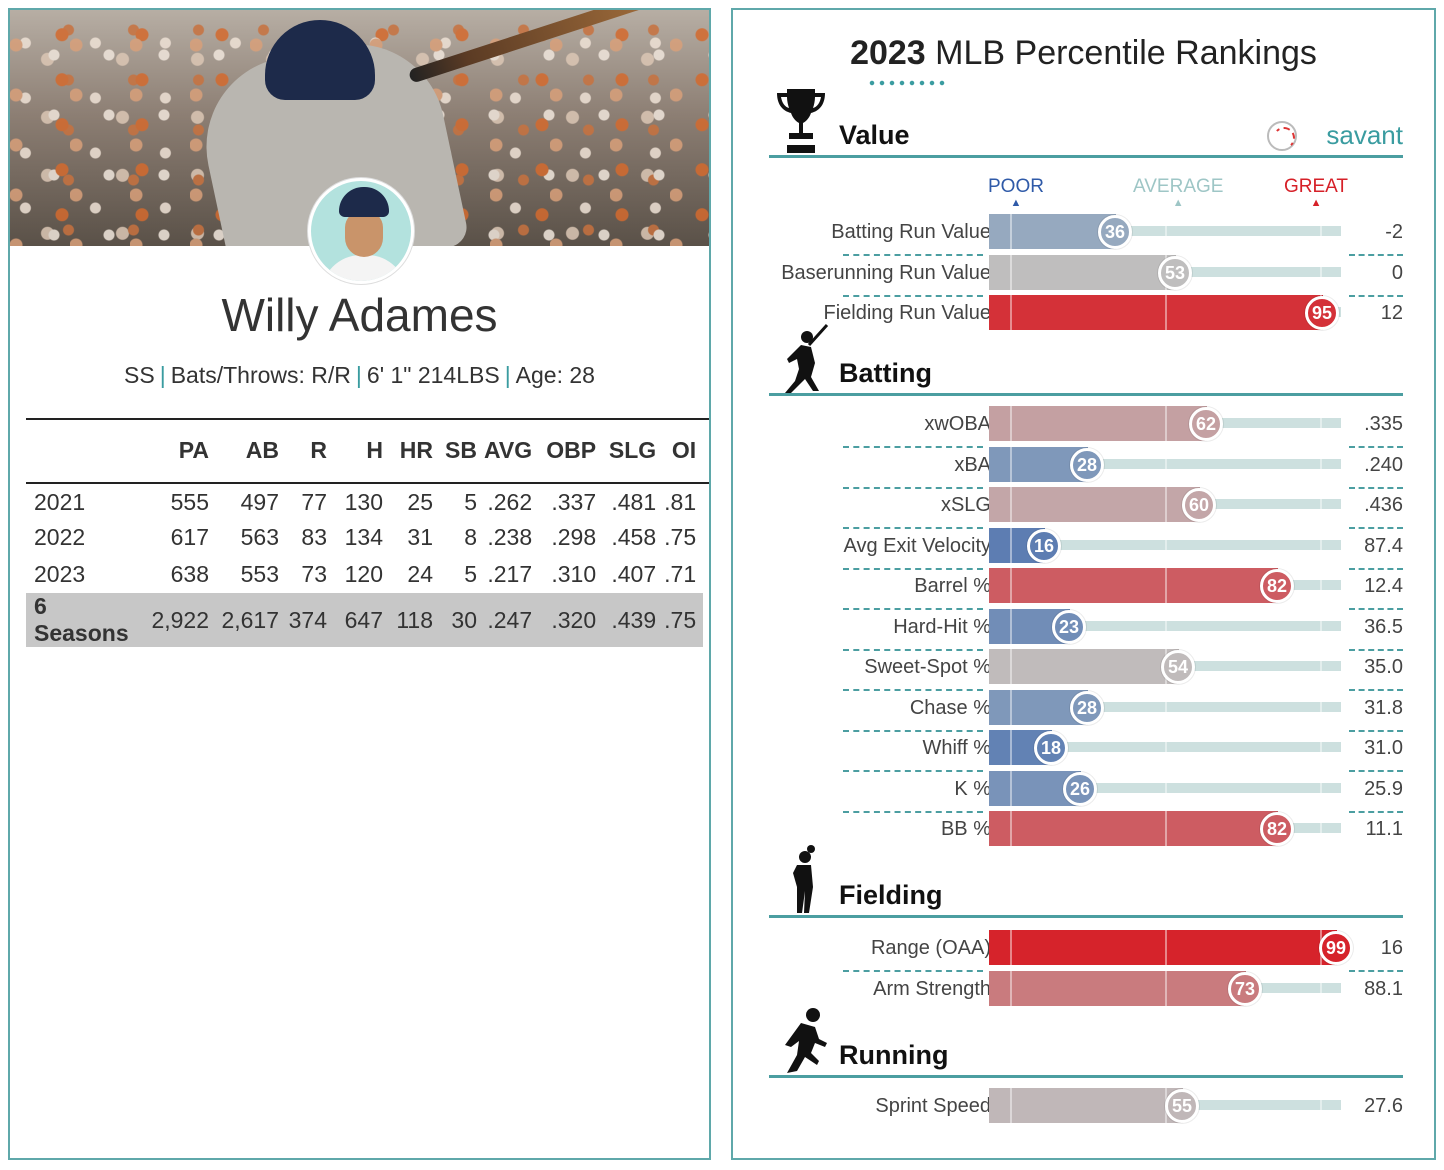 This screenshot has width=1444, height=1170. I want to click on player-info: SS | Bats/Throws: R/R | 6' 1" 214LBS | Age: 28, so click(359, 375).